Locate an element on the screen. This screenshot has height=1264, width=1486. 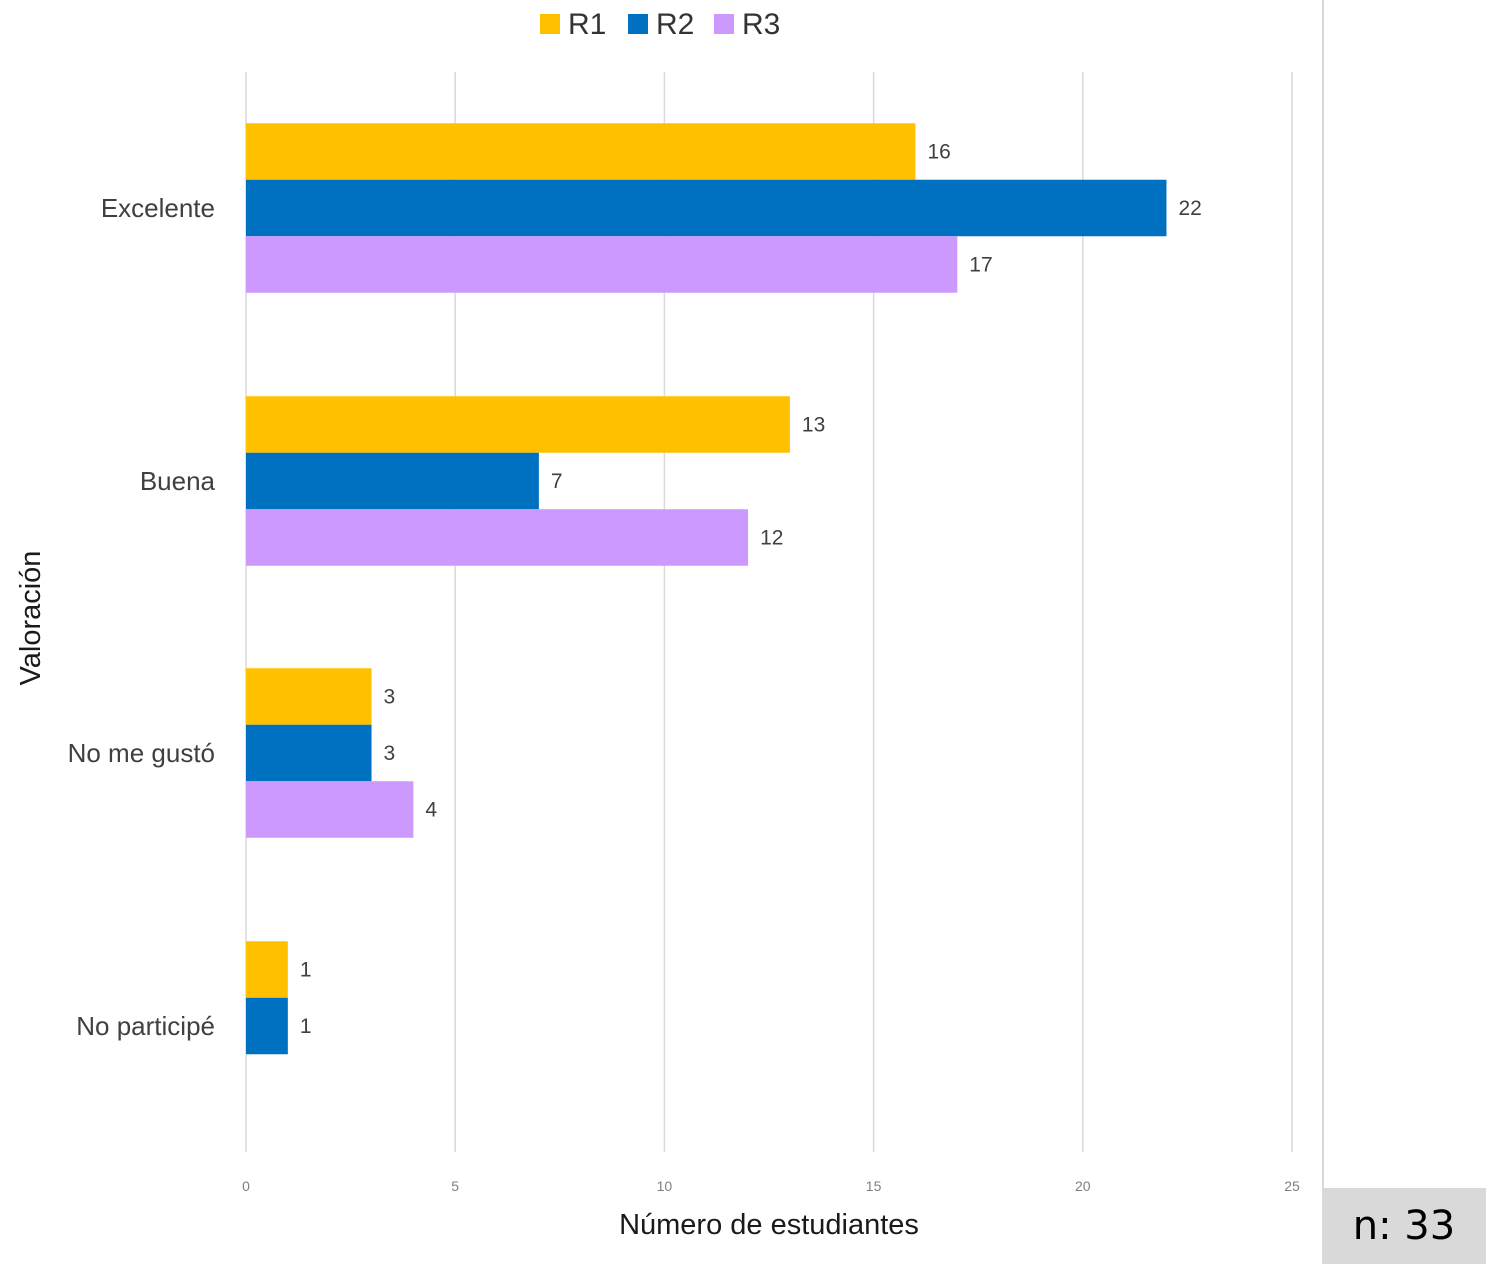
legend-swatch-r3 is located at coordinates (724, 24).